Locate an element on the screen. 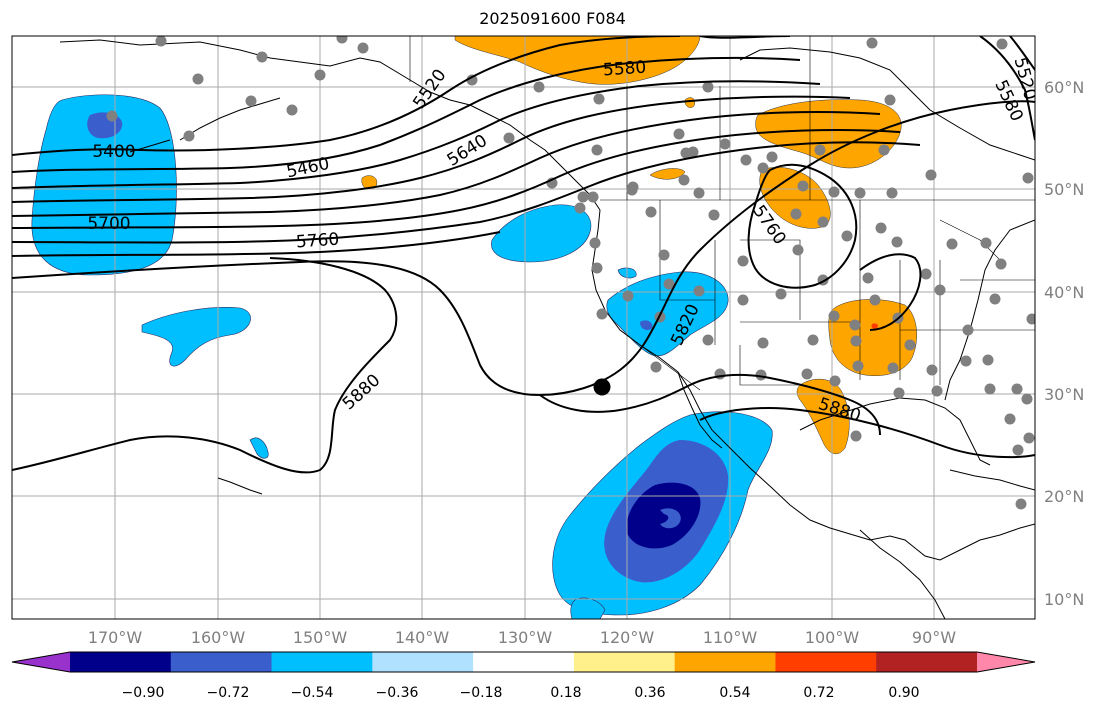  colorbar-tick-label: 0.36 is located at coordinates (649, 693).